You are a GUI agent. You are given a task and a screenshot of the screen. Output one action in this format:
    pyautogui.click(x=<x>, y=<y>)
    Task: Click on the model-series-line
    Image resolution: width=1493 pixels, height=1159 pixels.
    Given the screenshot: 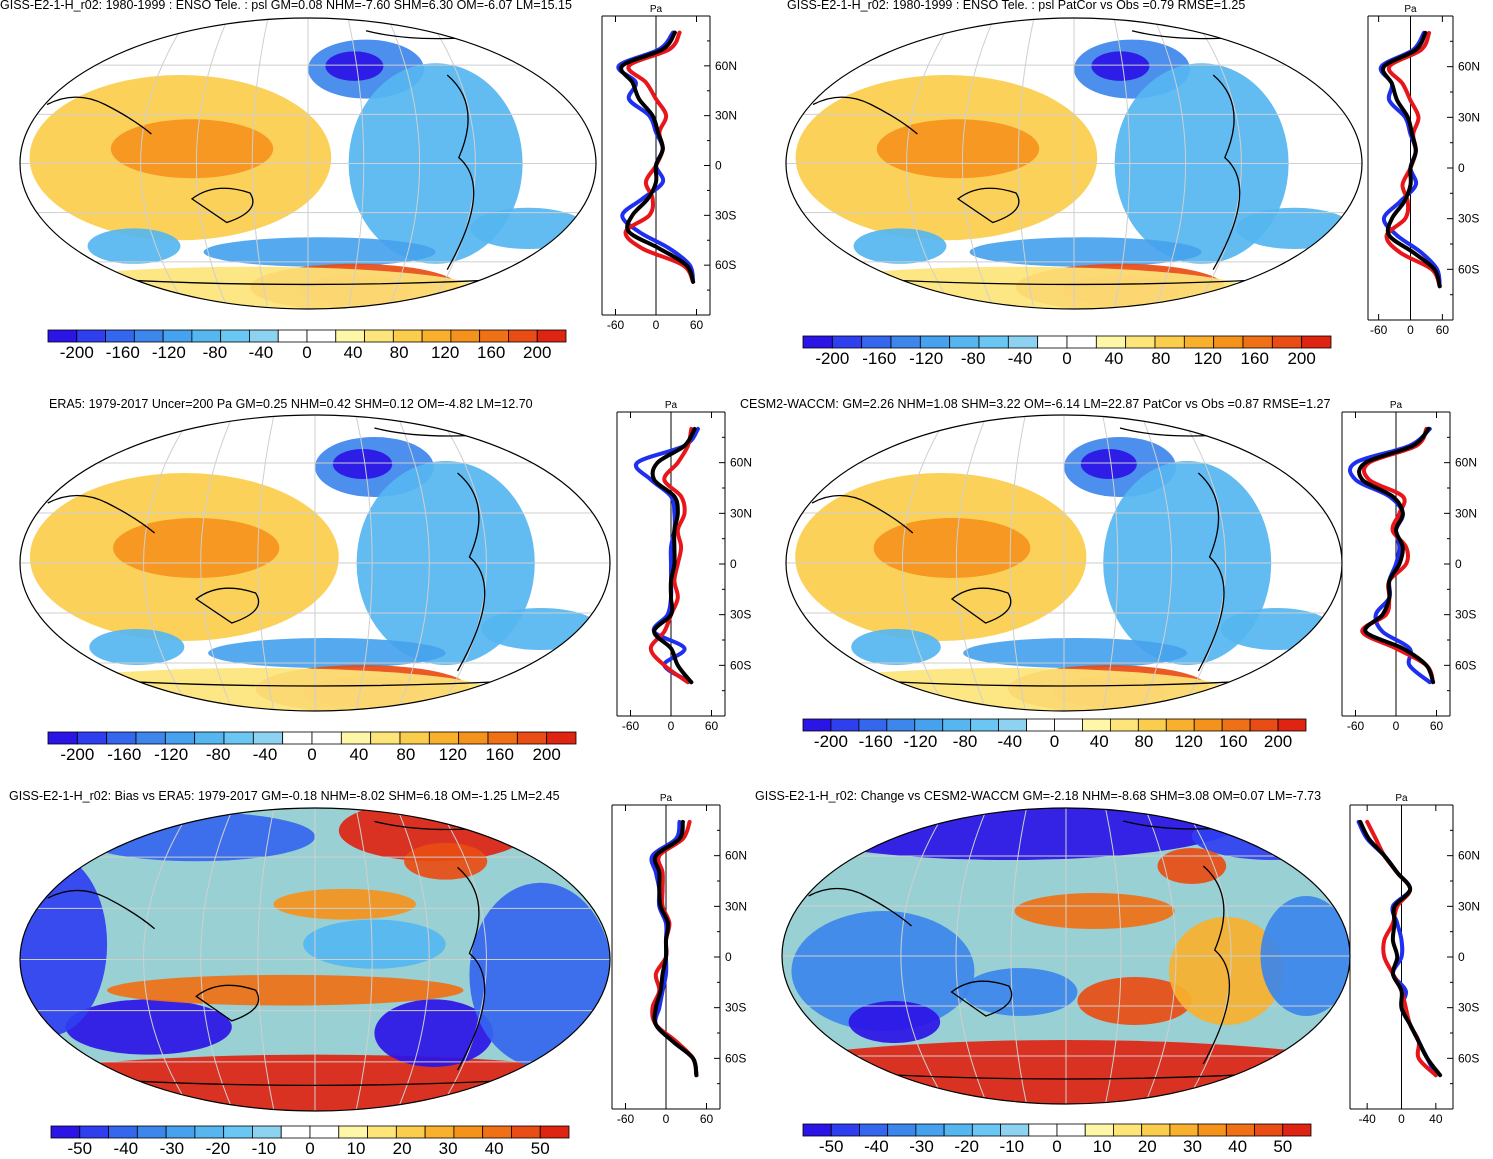 What is the action you would take?
    pyautogui.click(x=667, y=555)
    